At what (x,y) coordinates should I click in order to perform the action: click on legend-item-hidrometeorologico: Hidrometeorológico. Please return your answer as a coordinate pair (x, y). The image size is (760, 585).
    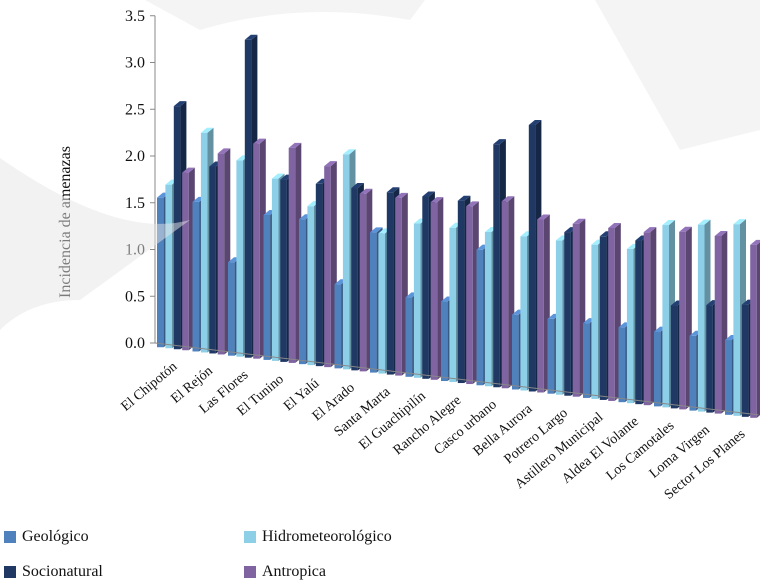
    Looking at the image, I should click on (318, 537).